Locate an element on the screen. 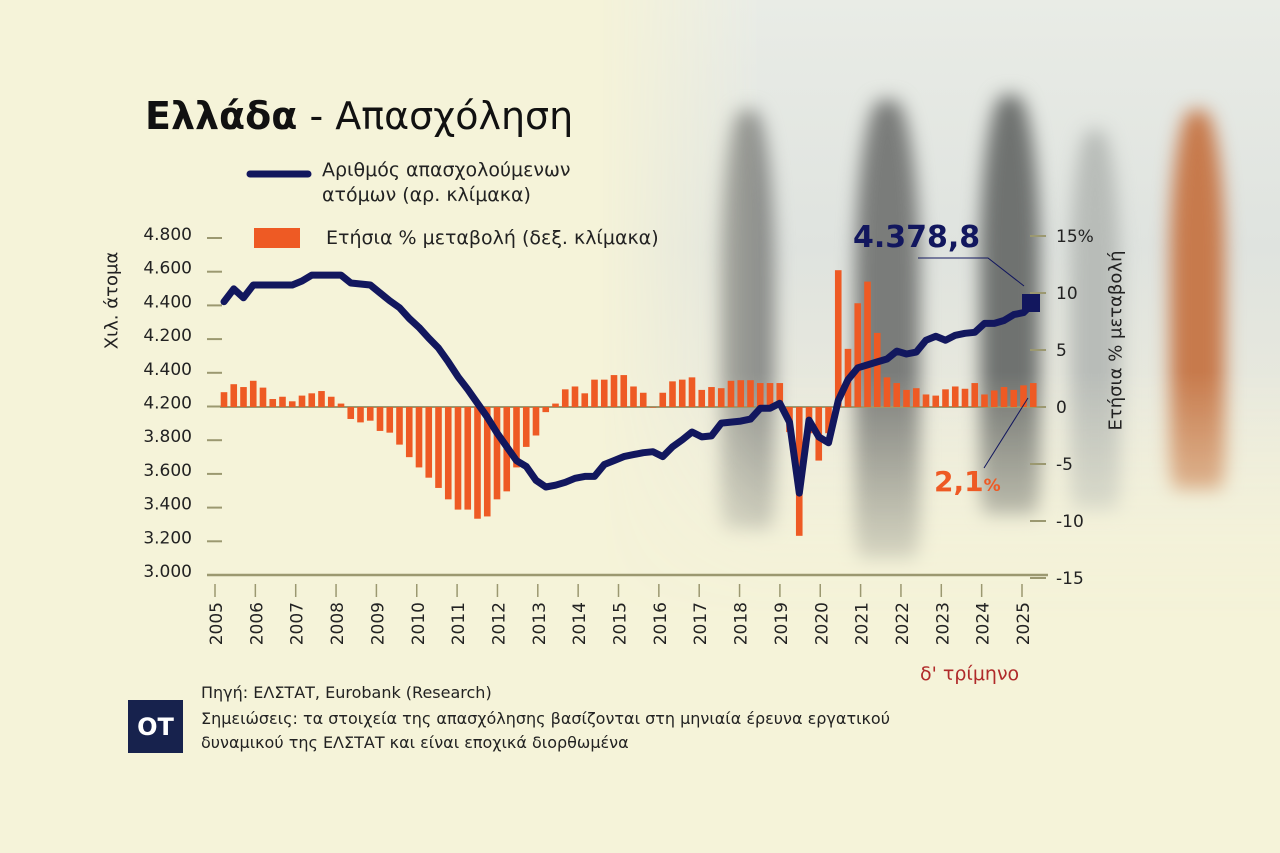 Image resolution: width=1280 pixels, height=853 pixels. x-axis-tick-label: 2006 is located at coordinates (257, 623).